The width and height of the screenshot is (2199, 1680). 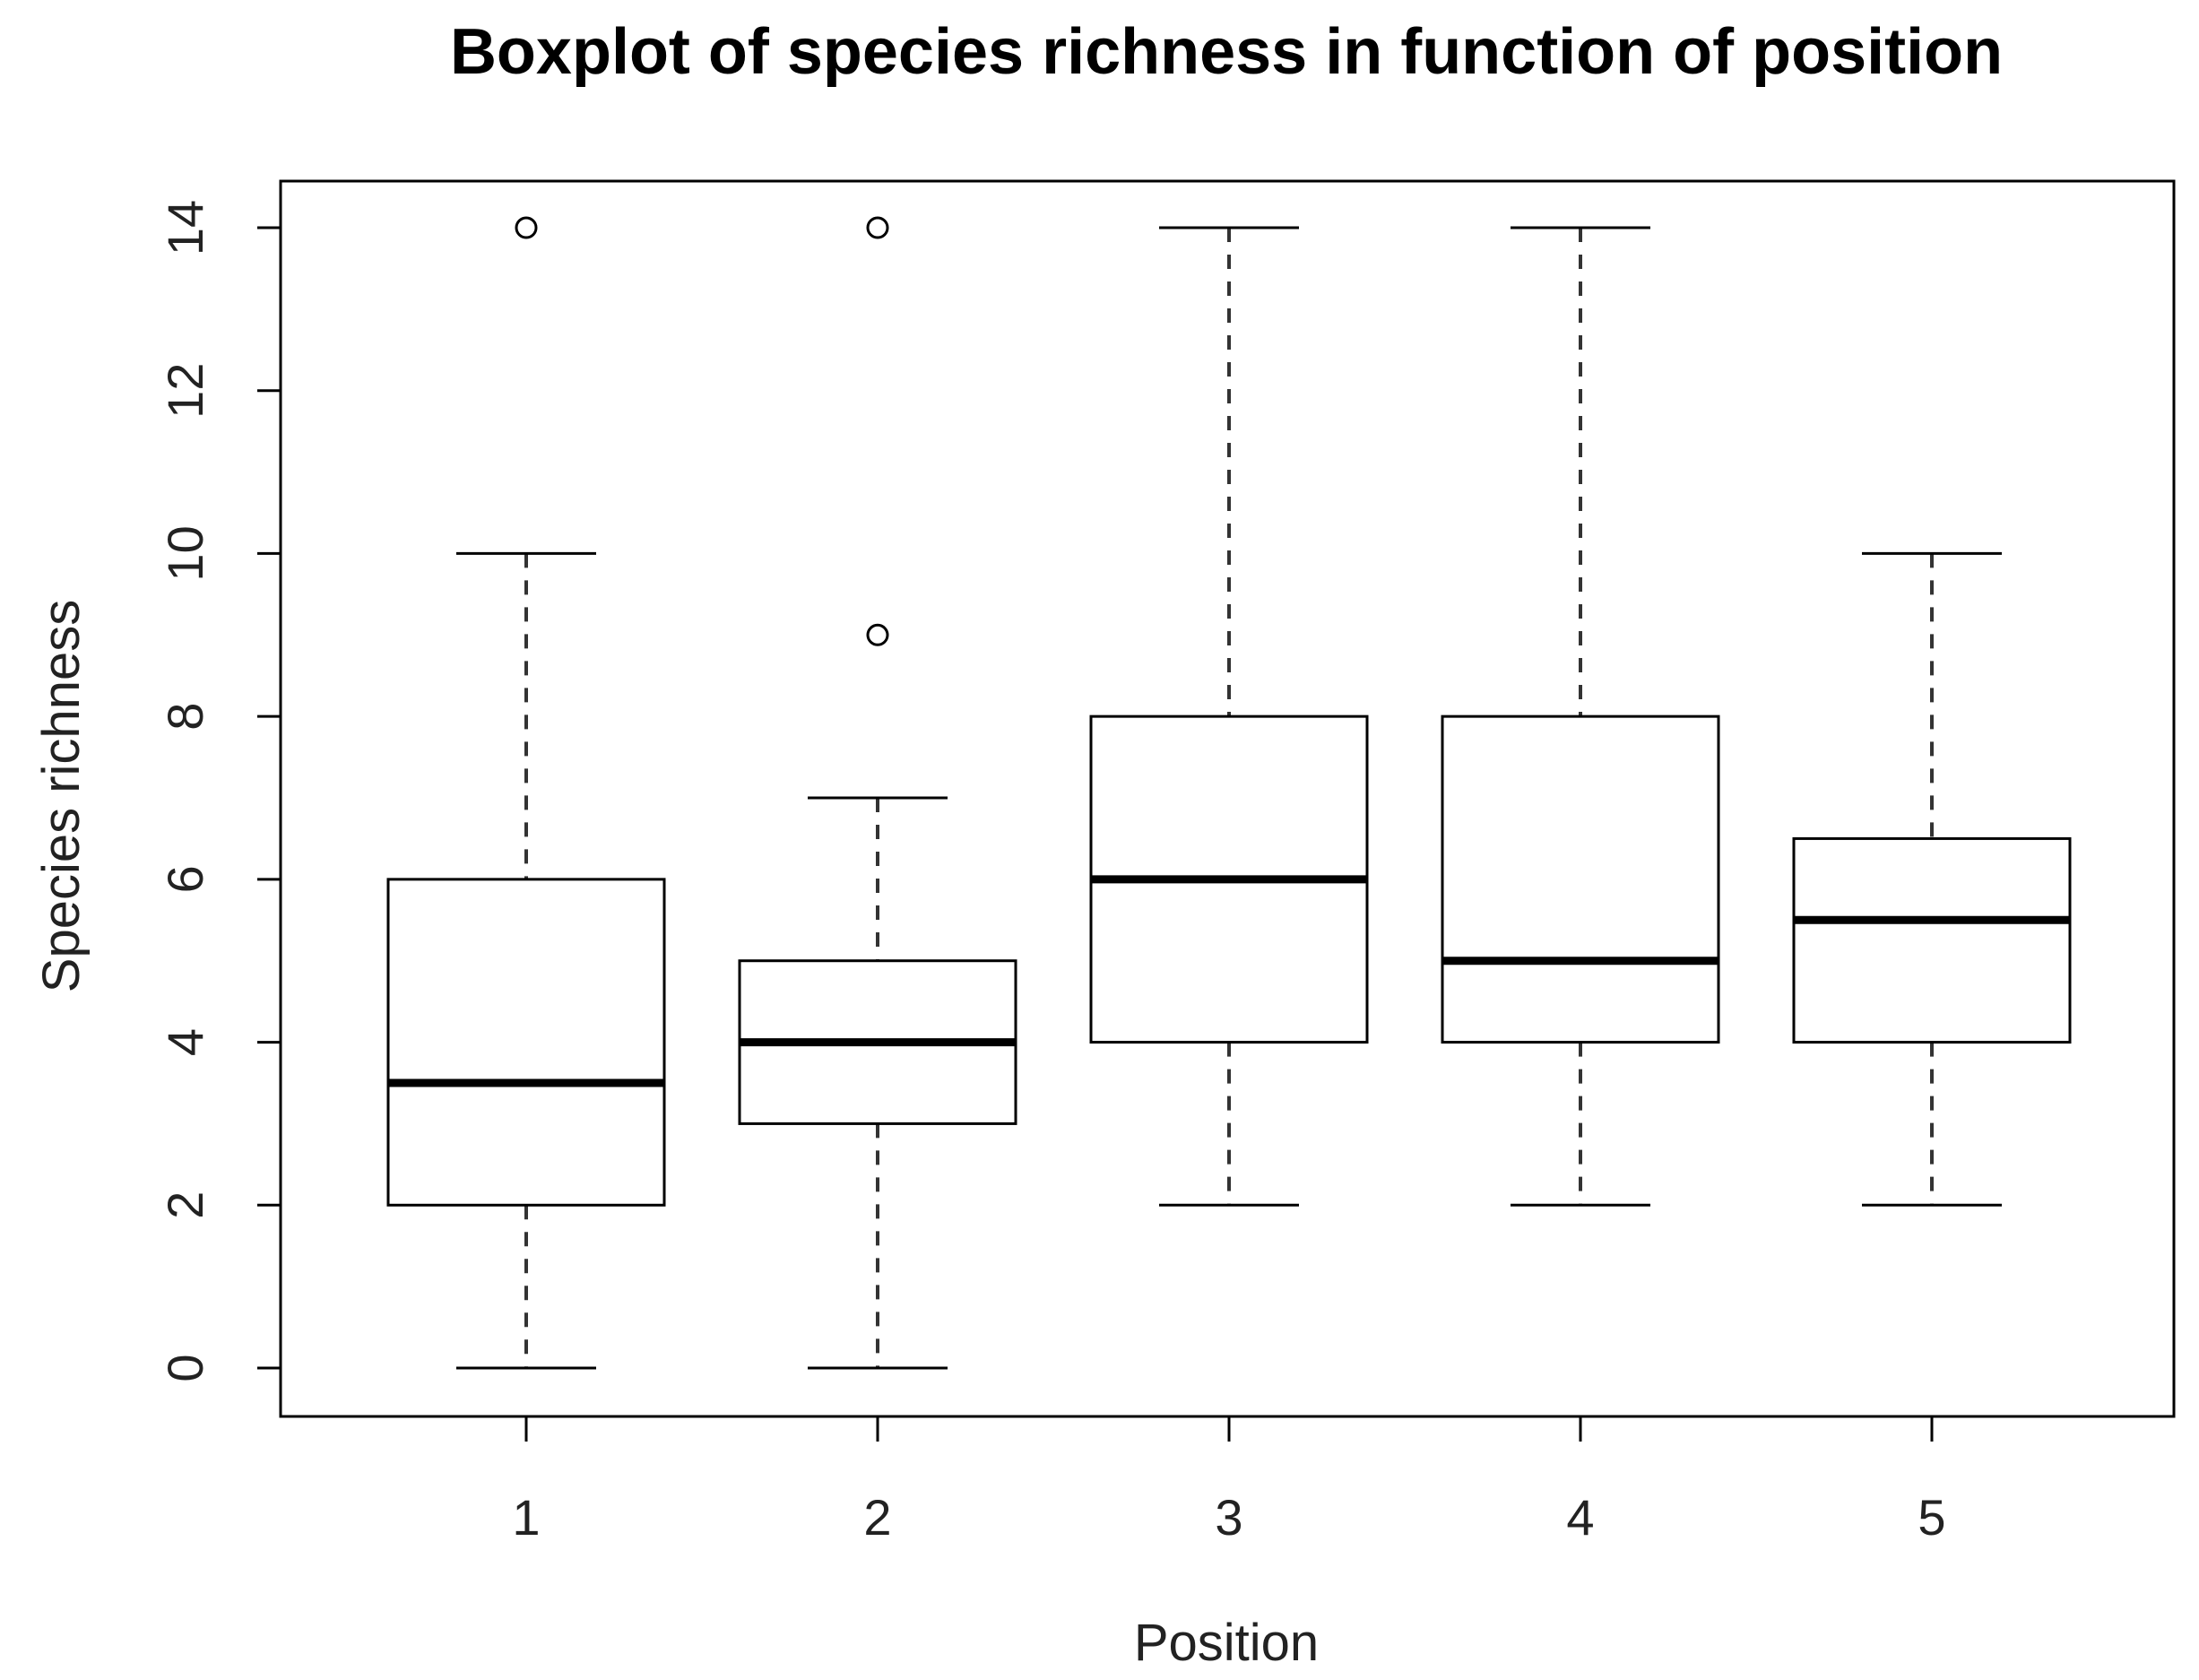 What do you see at coordinates (185, 1205) in the screenshot?
I see `y-tick-label: 2` at bounding box center [185, 1205].